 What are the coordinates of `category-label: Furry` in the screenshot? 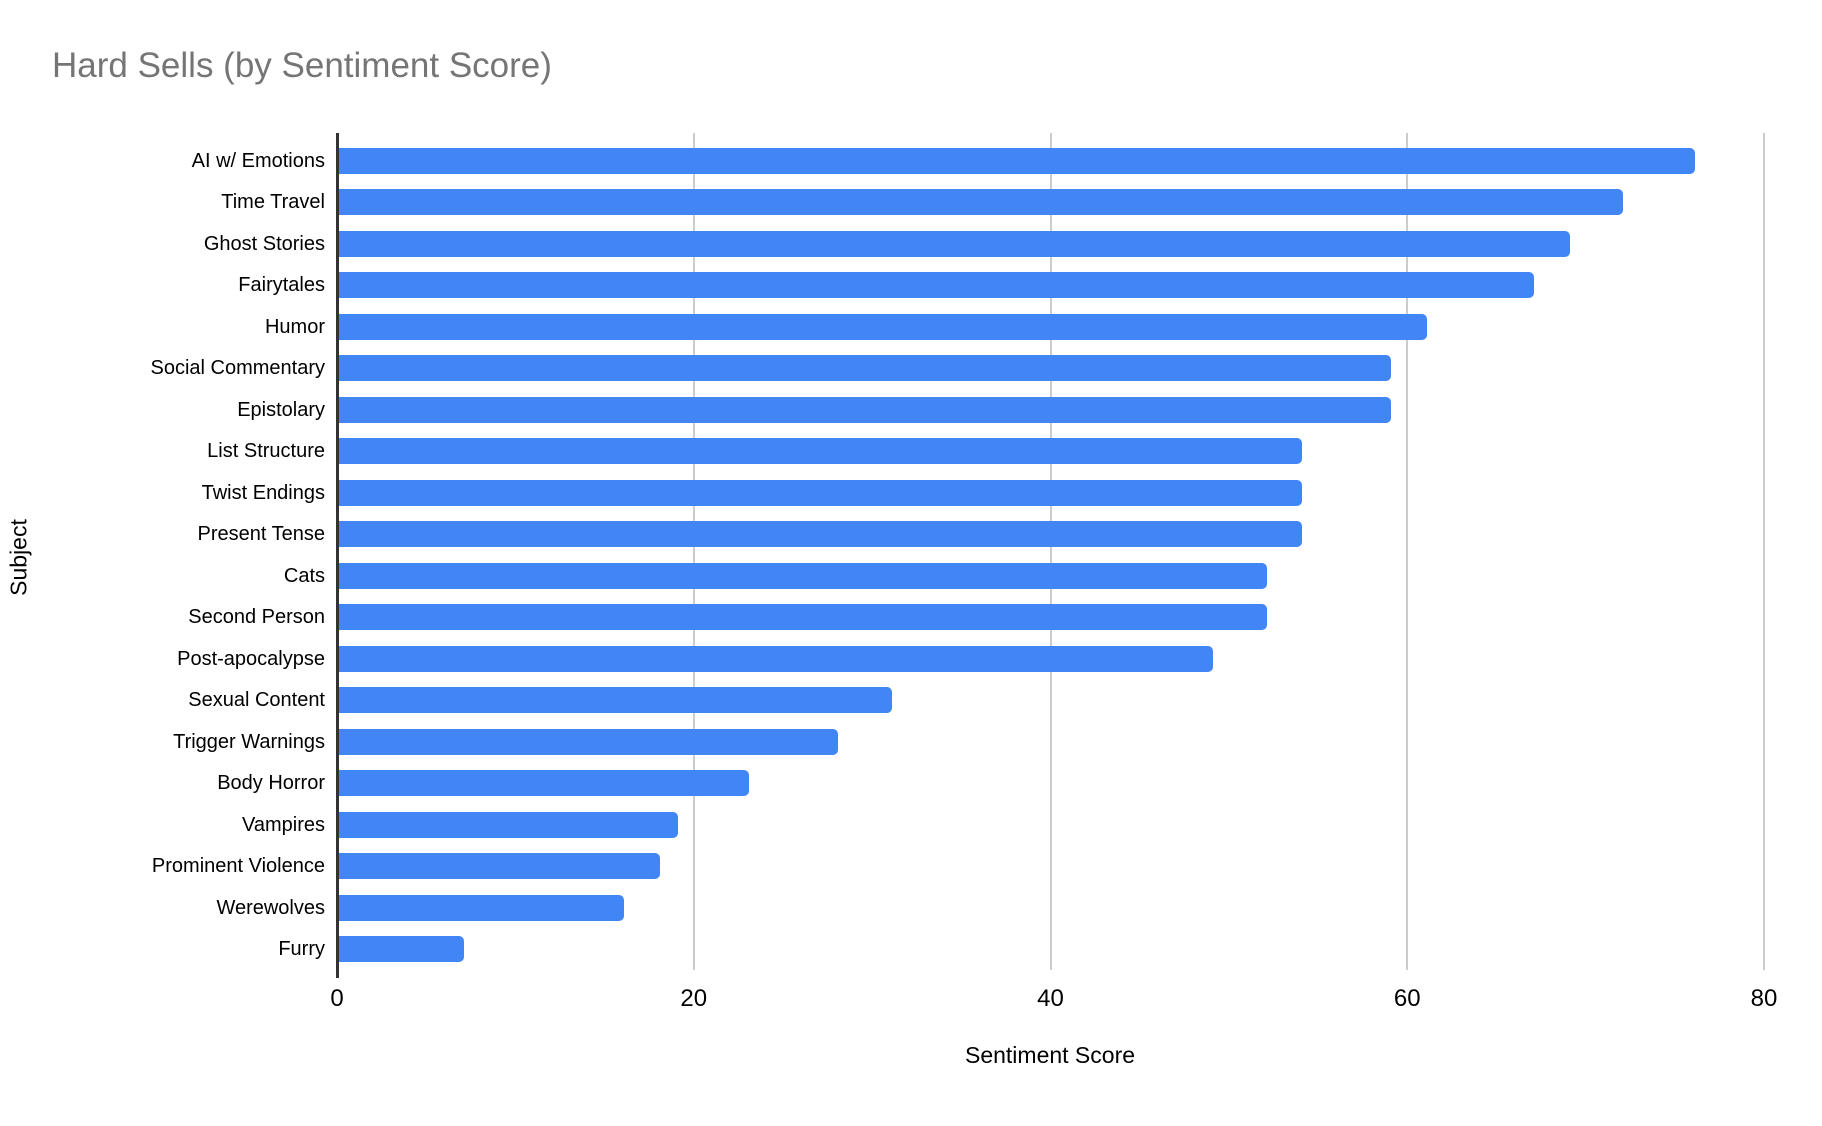 It's located at (301, 949).